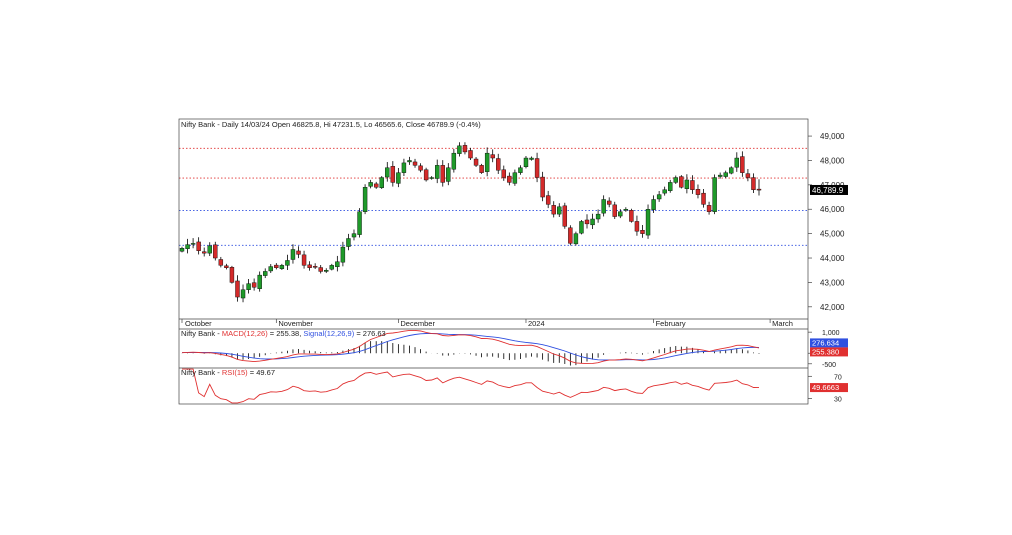 The height and width of the screenshot is (535, 1012). What do you see at coordinates (471, 386) in the screenshot?
I see `rsi-line` at bounding box center [471, 386].